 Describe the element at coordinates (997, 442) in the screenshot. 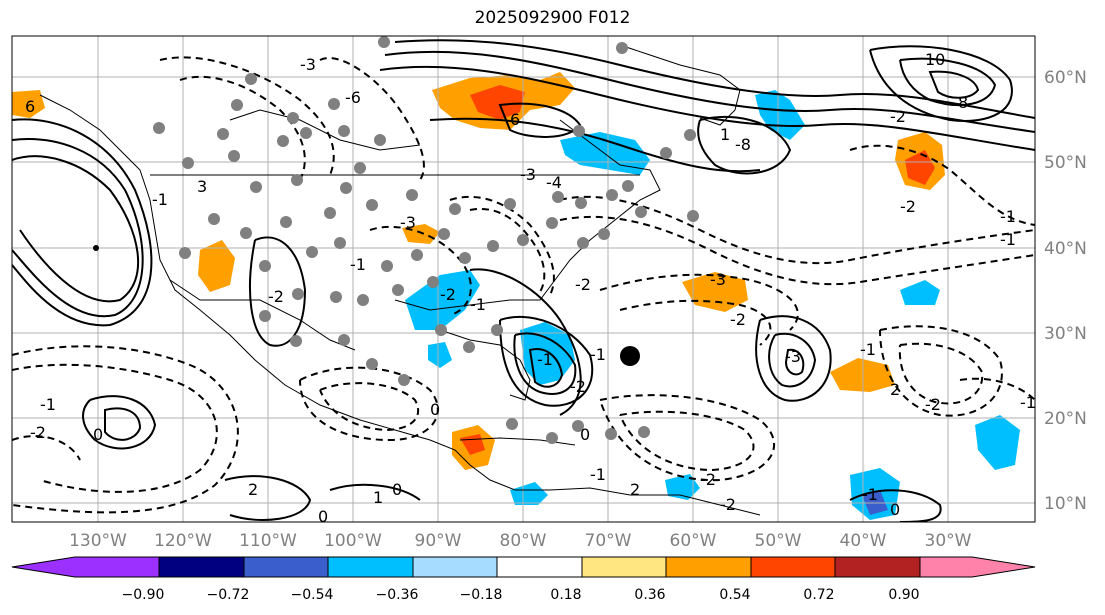

I see `anomaly-patch-e-atlantic-blue` at that location.